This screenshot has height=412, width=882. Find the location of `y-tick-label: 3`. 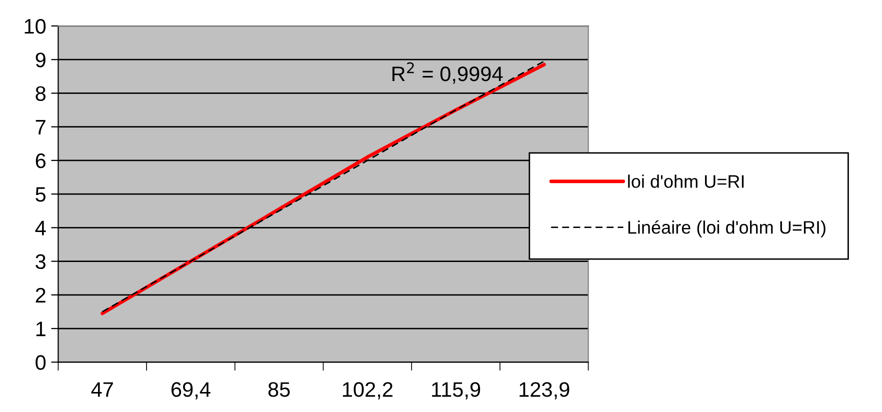

y-tick-label: 3 is located at coordinates (41, 262).